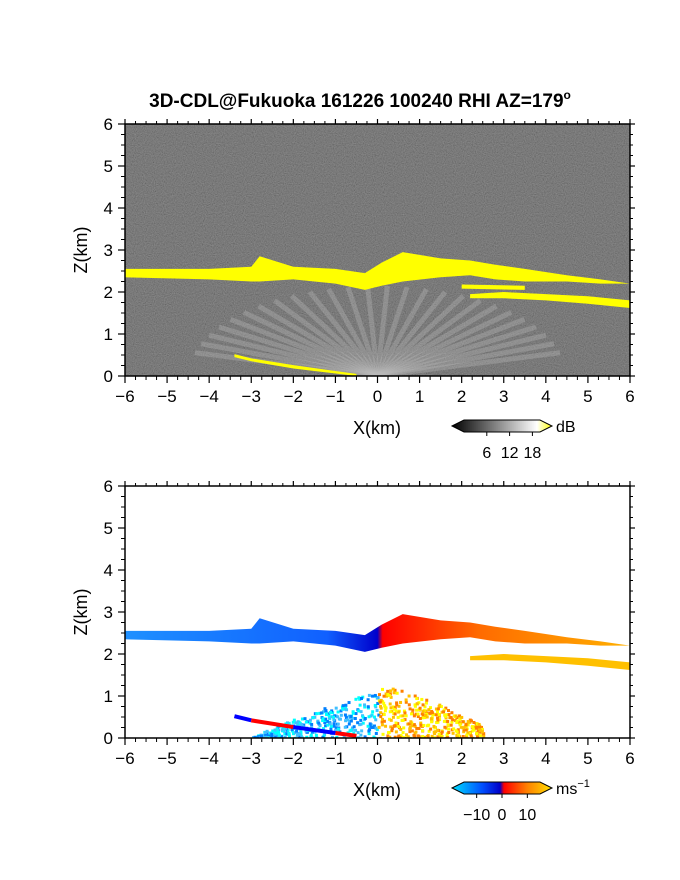 Image resolution: width=680 pixels, height=880 pixels. What do you see at coordinates (108, 334) in the screenshot?
I see `y-tick-label: 1` at bounding box center [108, 334].